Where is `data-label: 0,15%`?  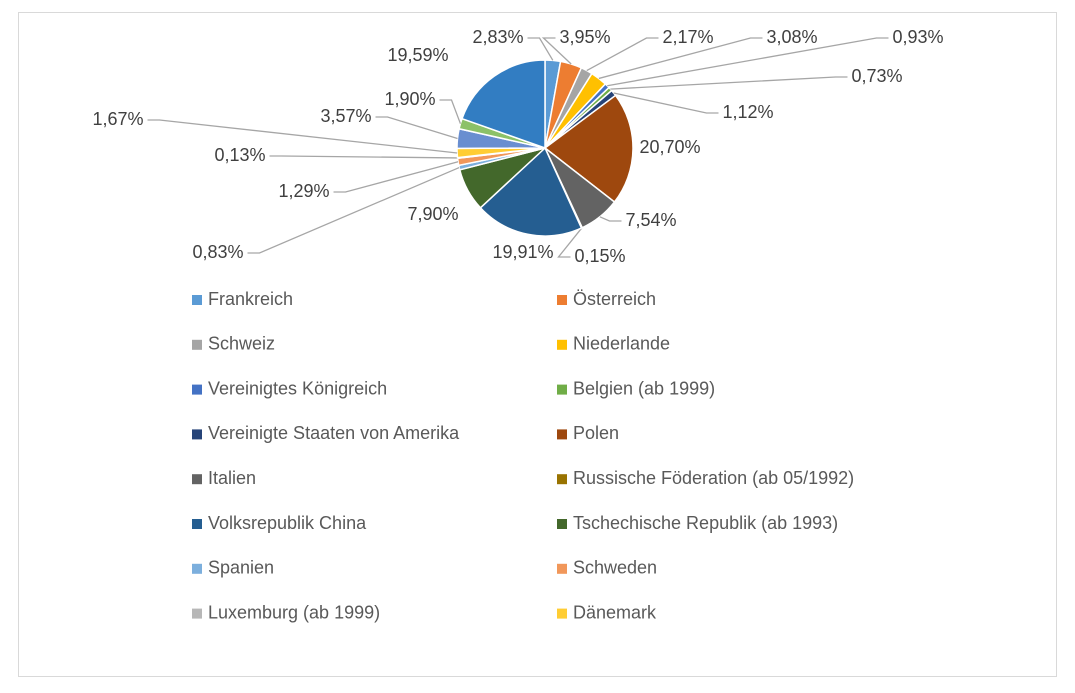
data-label: 0,15% is located at coordinates (599, 256).